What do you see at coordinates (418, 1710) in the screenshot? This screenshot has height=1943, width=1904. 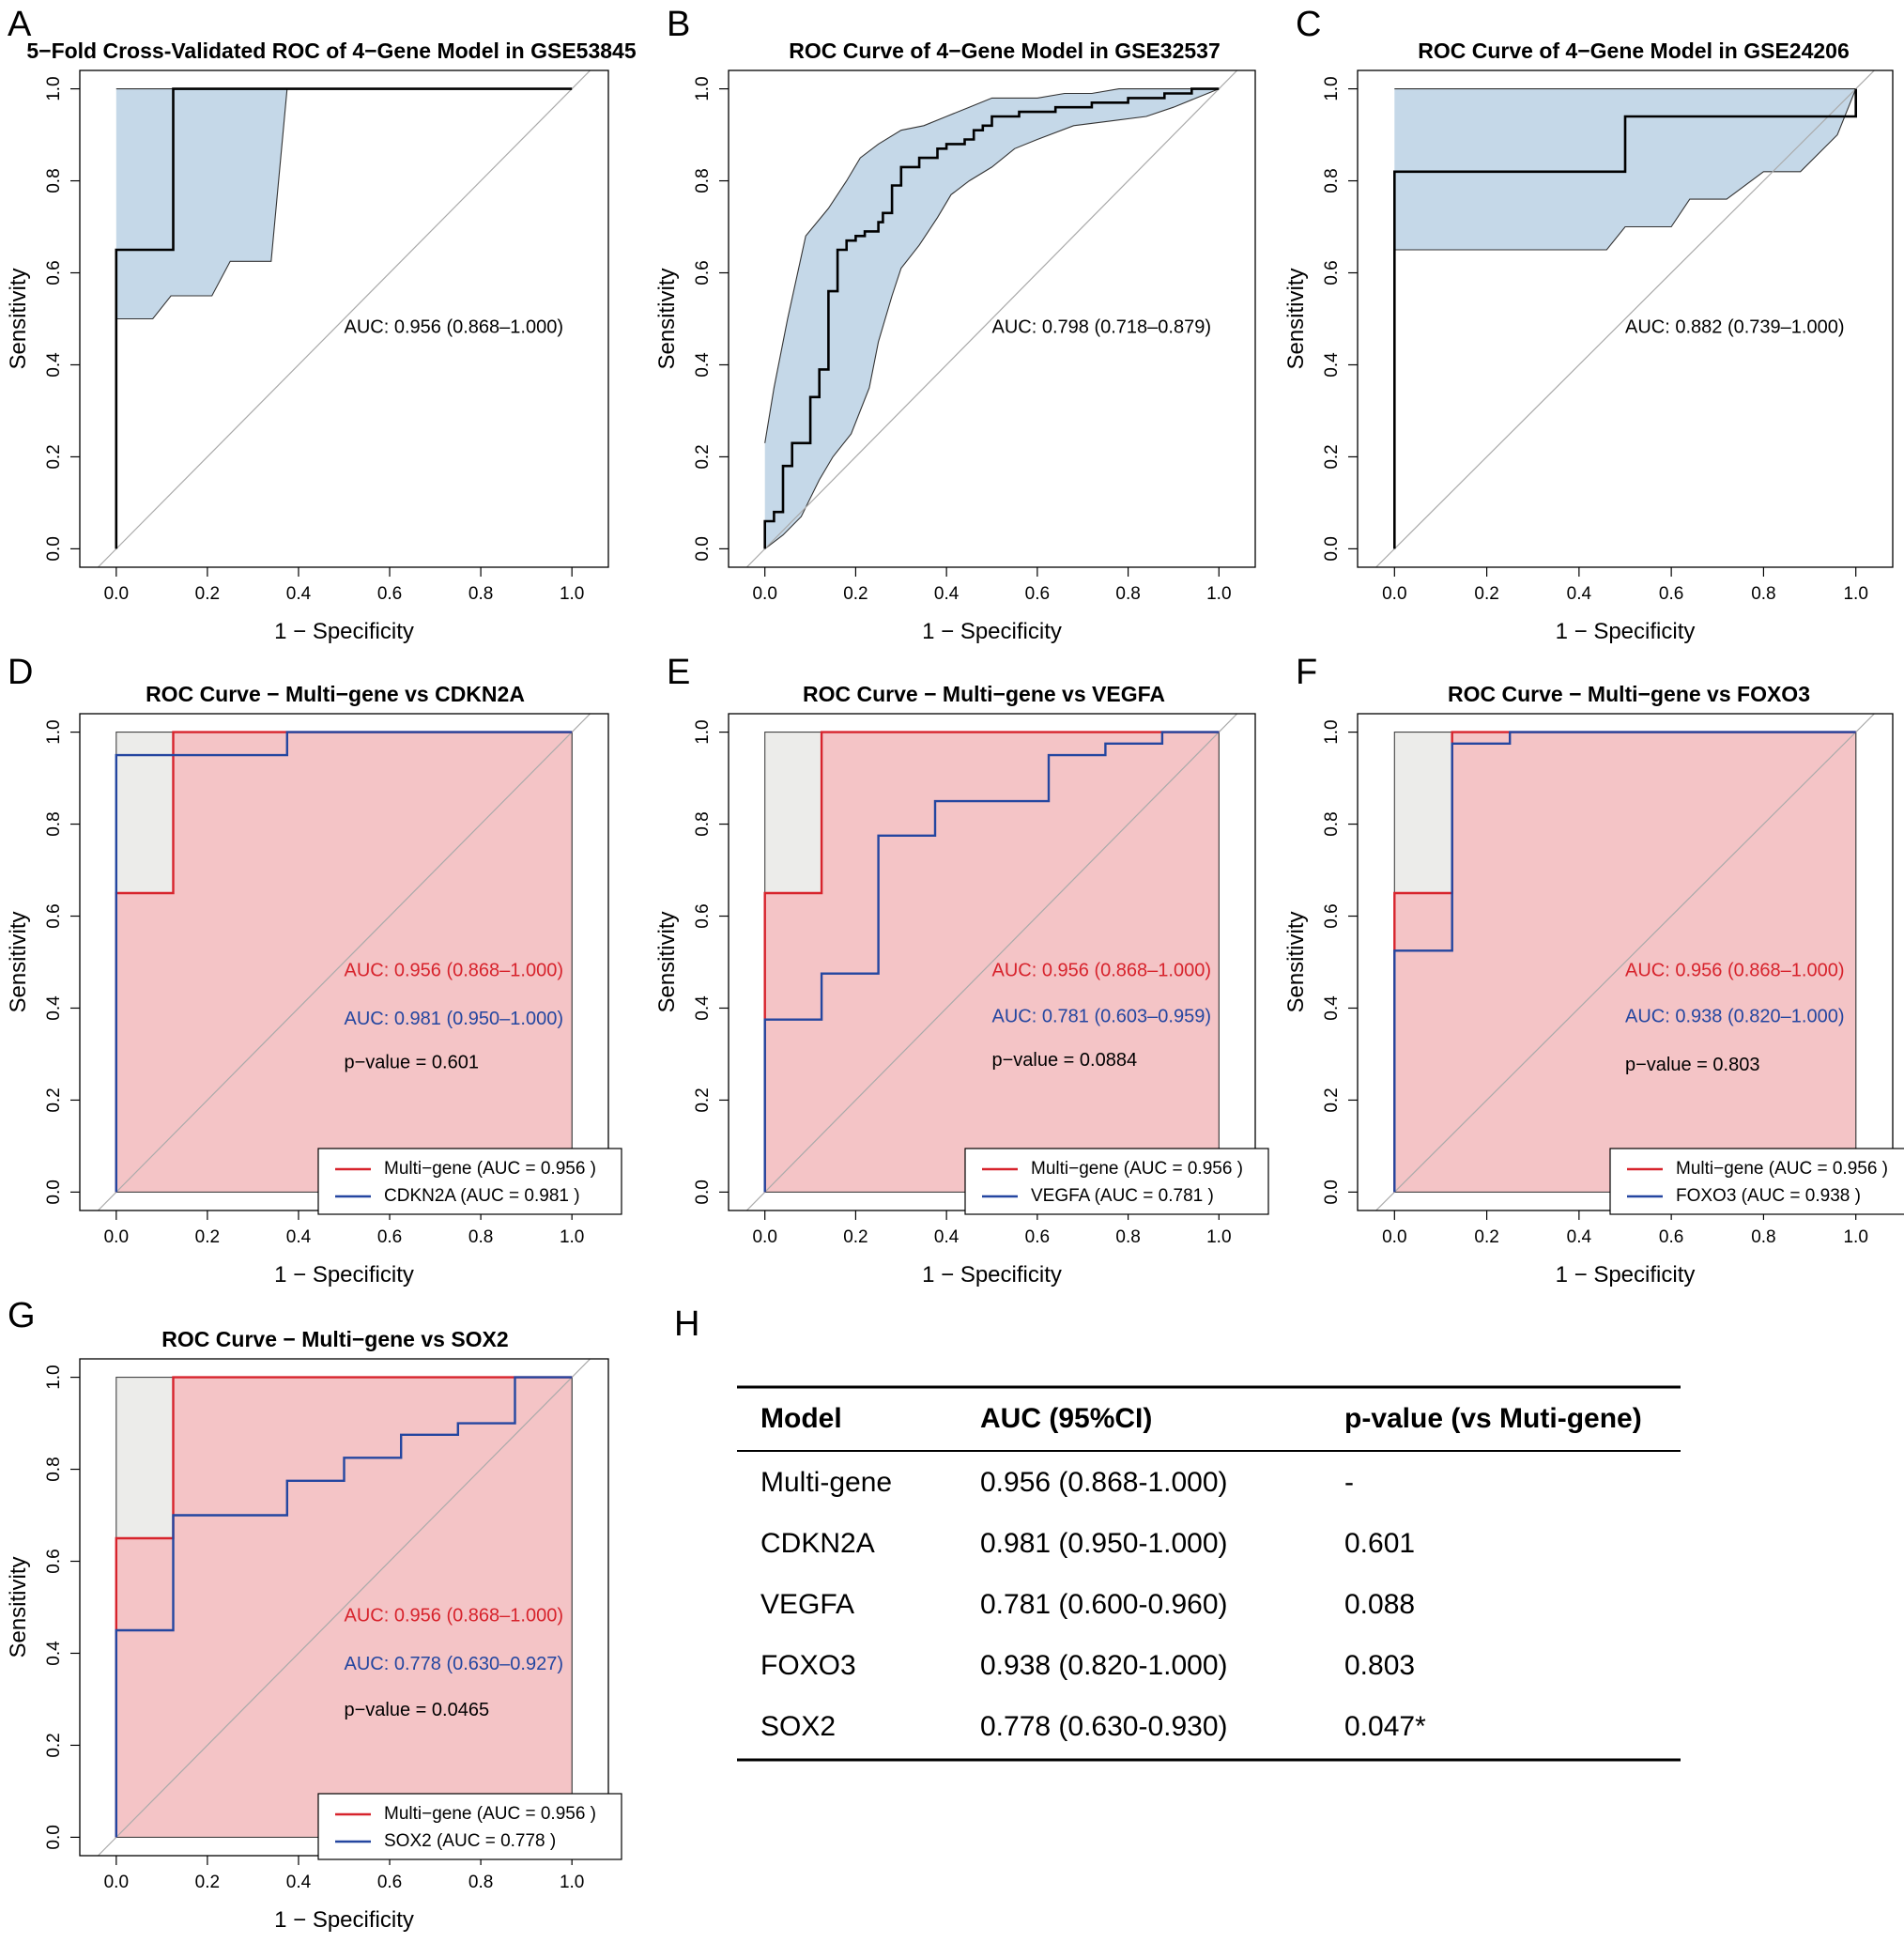 I see `auc-annotation: p−value = 0.0465` at bounding box center [418, 1710].